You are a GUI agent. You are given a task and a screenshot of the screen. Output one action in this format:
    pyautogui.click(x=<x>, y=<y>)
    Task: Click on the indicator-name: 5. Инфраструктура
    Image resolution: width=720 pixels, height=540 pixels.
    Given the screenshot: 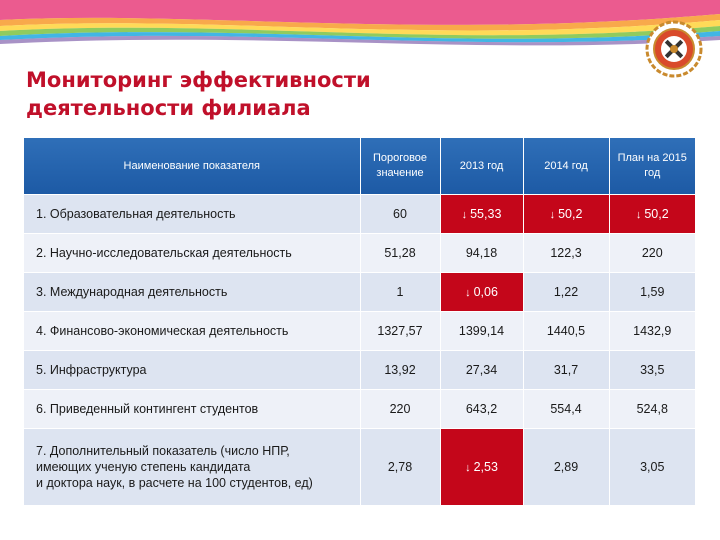 What is the action you would take?
    pyautogui.click(x=192, y=370)
    